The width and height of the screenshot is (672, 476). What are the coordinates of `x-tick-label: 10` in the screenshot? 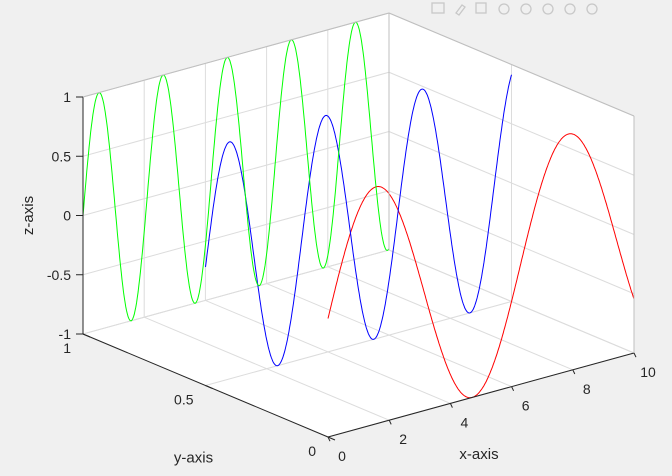 It's located at (648, 372).